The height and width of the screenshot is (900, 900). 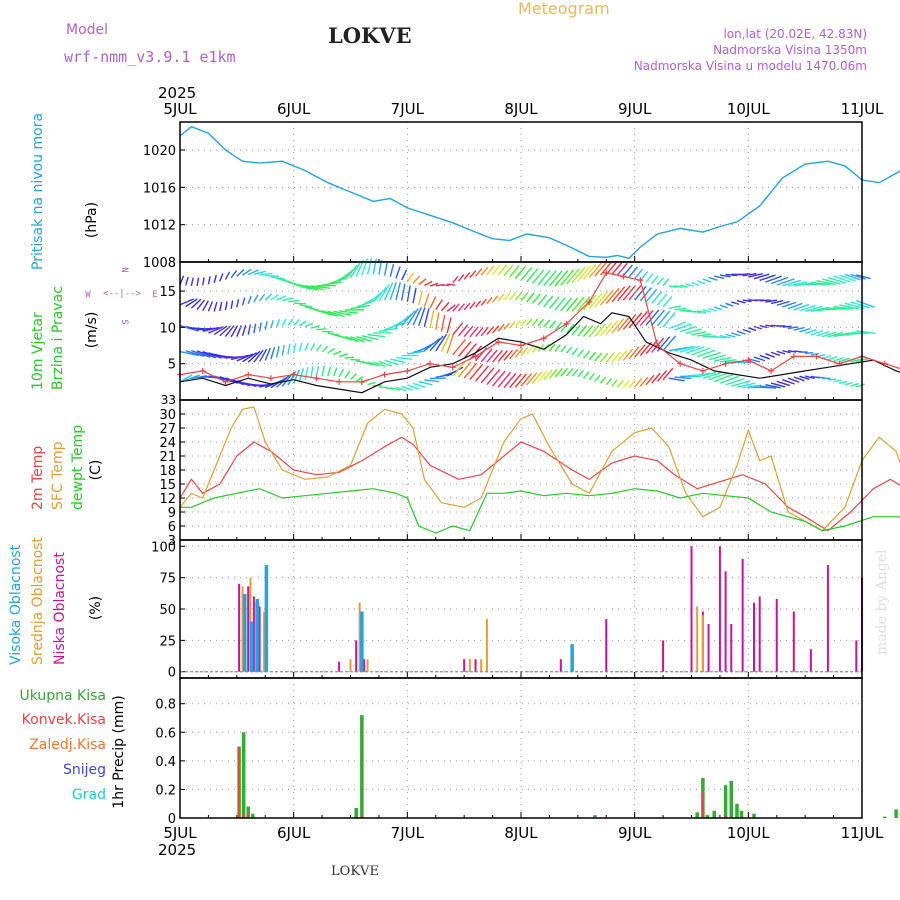 I want to click on y-tick-label: 6, so click(x=172, y=527).